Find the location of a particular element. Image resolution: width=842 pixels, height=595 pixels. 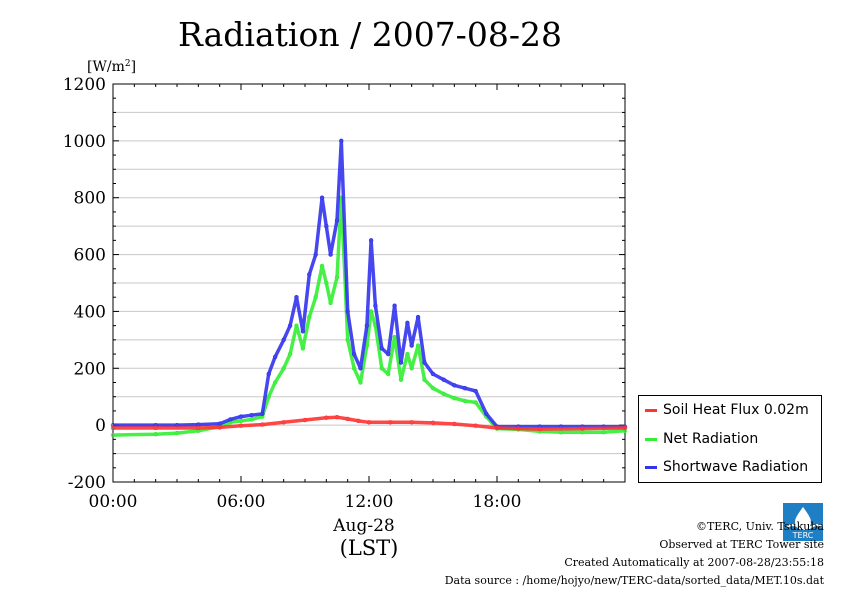

legend-label: Soil Heat Flux 0.02m is located at coordinates (736, 410).